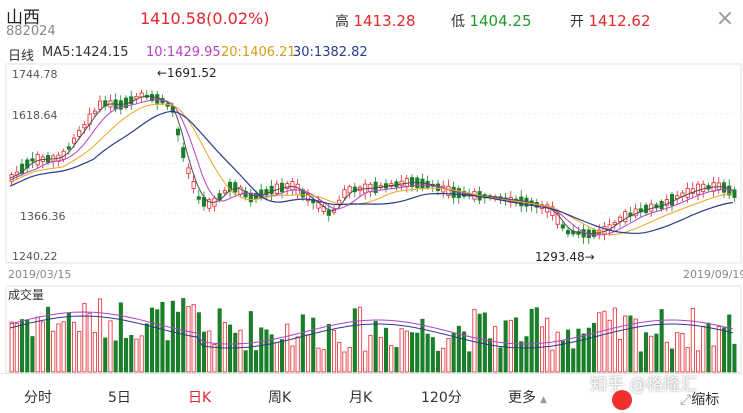 This screenshot has height=413, width=743. Describe the element at coordinates (85, 52) in the screenshot. I see `ma5-label: MA5:1424.15` at that location.